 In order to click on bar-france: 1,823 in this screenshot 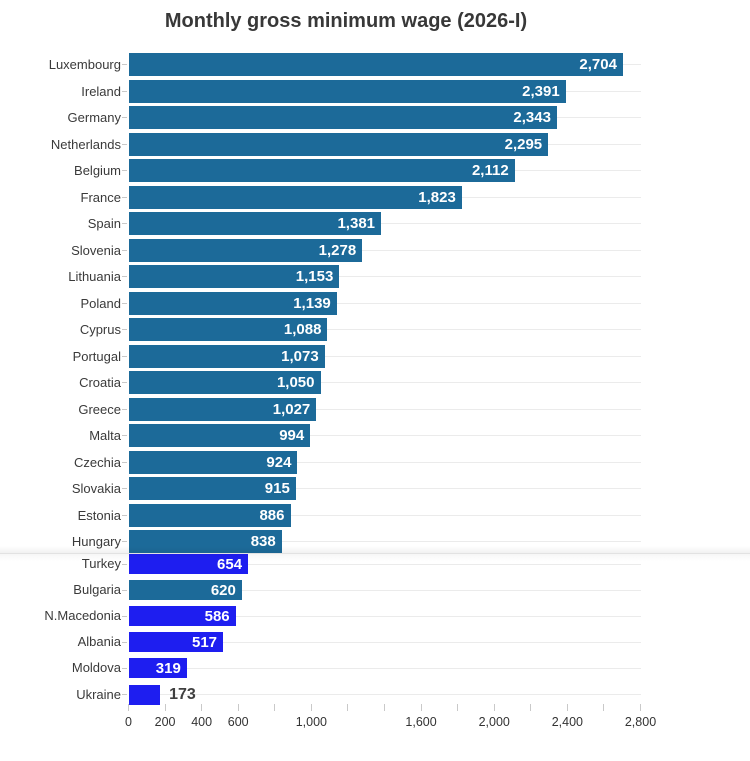, I will do `click(295, 197)`.